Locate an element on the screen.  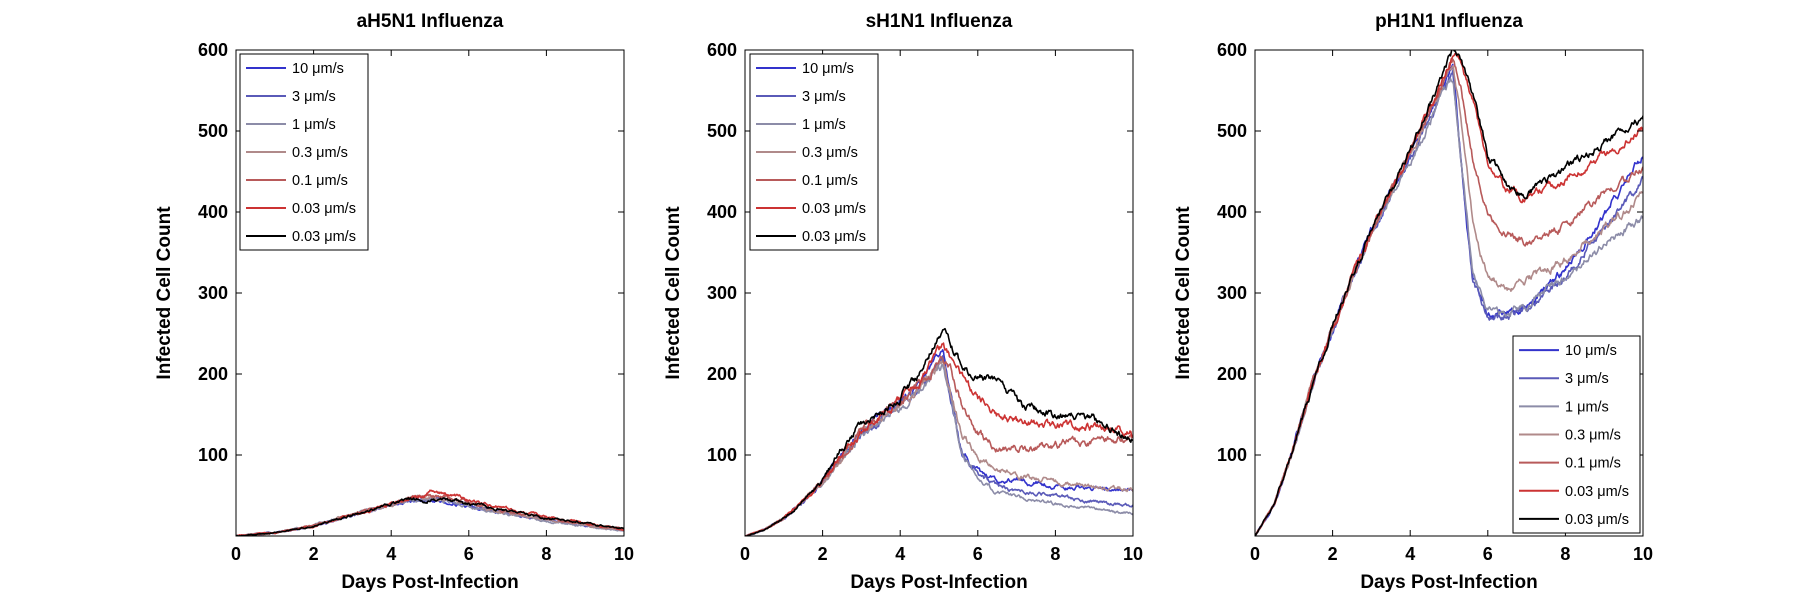
chart-title: sH1N1 Influenza is located at coordinates (939, 21).